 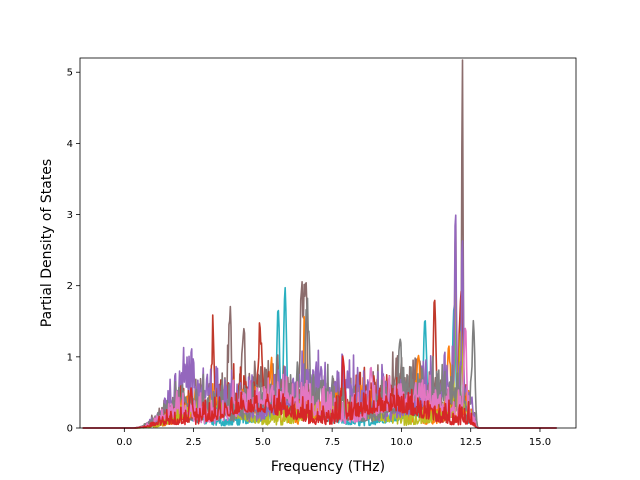 What do you see at coordinates (263, 442) in the screenshot?
I see `x-tick-label: 5.0` at bounding box center [263, 442].